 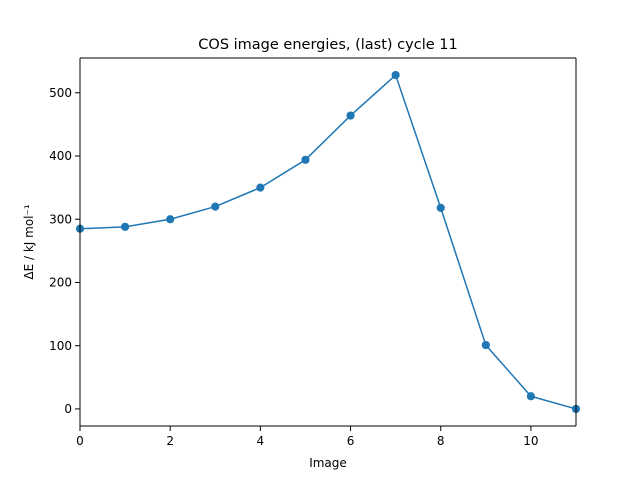 What do you see at coordinates (307, 437) in the screenshot?
I see `x-axis-ticks: 0 2 4 6 8 10` at bounding box center [307, 437].